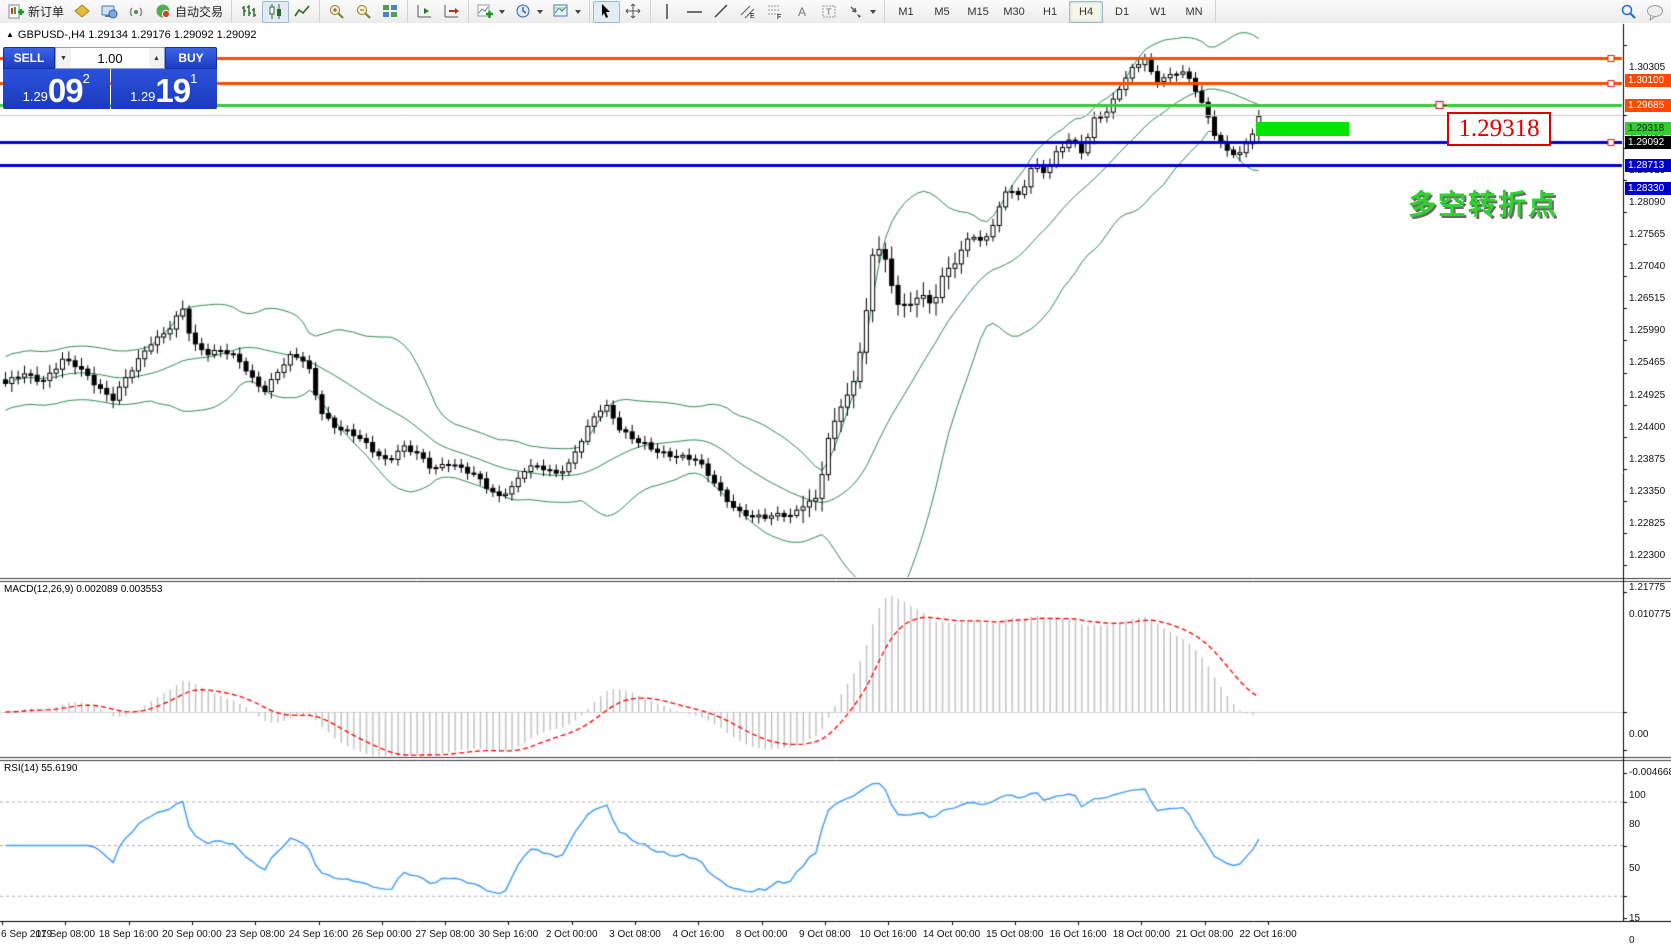  I want to click on rsi-axis-tick: 80, so click(1635, 824).